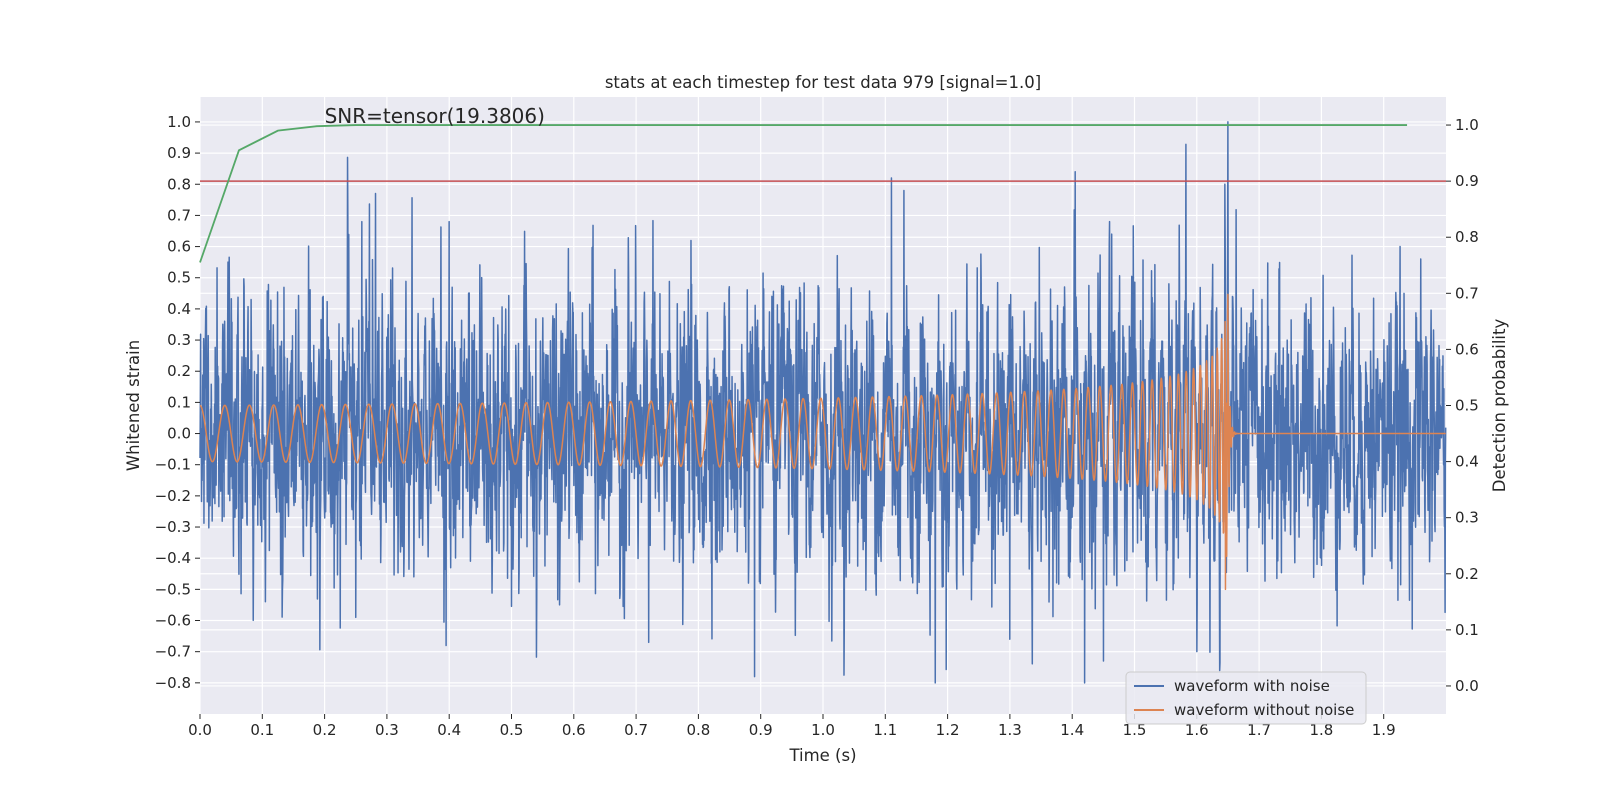  Describe the element at coordinates (449, 730) in the screenshot. I see `x-tick-label: 0.4` at that location.